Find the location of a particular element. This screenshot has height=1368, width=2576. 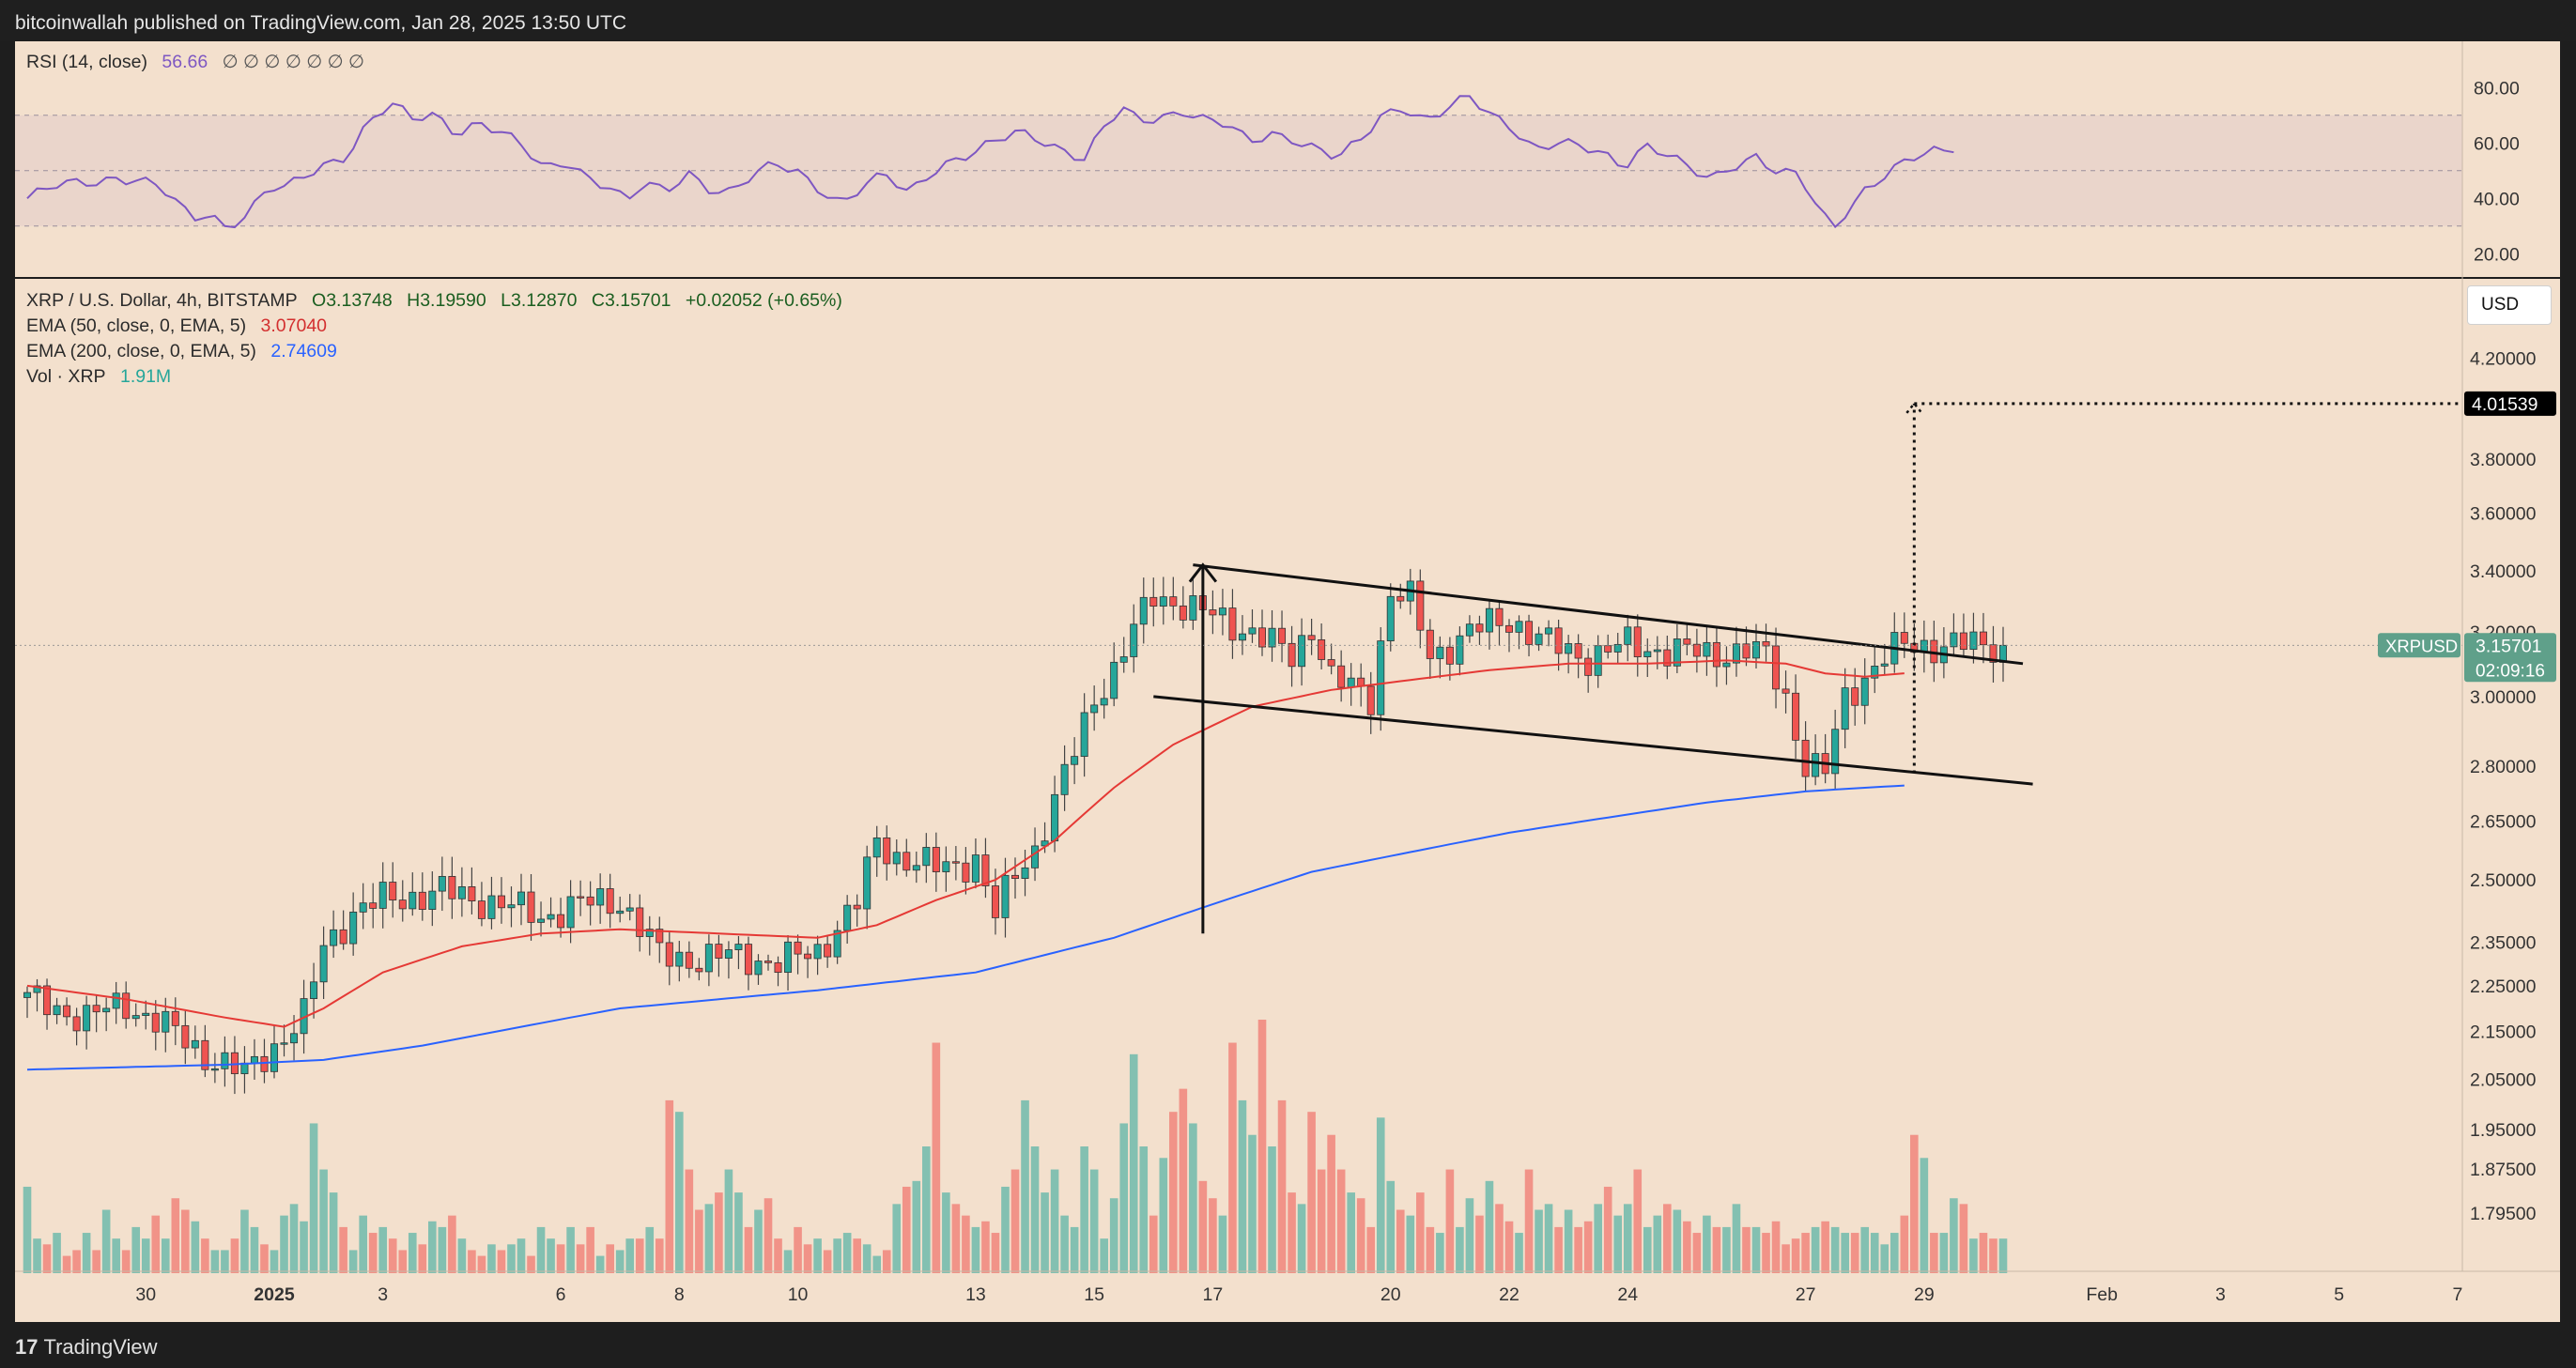

rsi-legend: RSI (14, close) 56.66 ∅ ∅ ∅ ∅ ∅ ∅ ∅ is located at coordinates (200, 62).